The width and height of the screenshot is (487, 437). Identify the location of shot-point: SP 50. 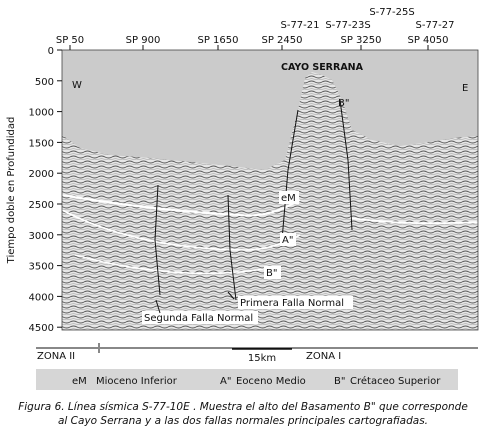
(70, 40).